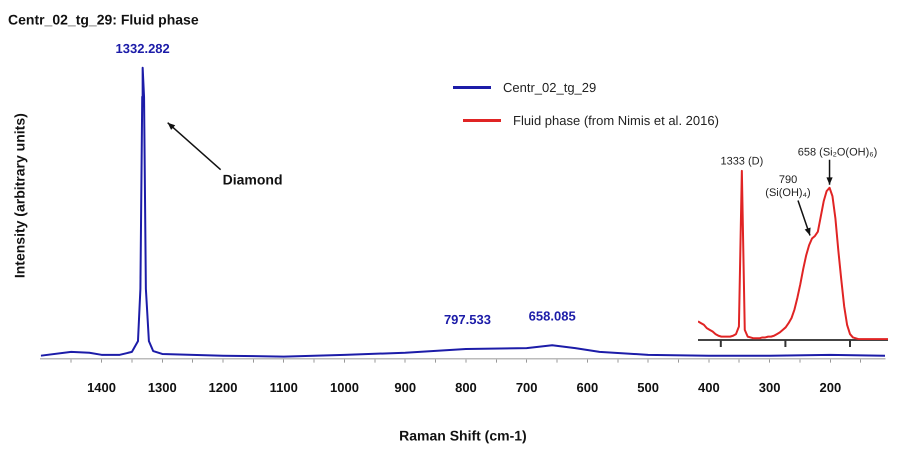 This screenshot has height=461, width=897. I want to click on annotation: 658 (Si₂O(OH)₆), so click(838, 152).